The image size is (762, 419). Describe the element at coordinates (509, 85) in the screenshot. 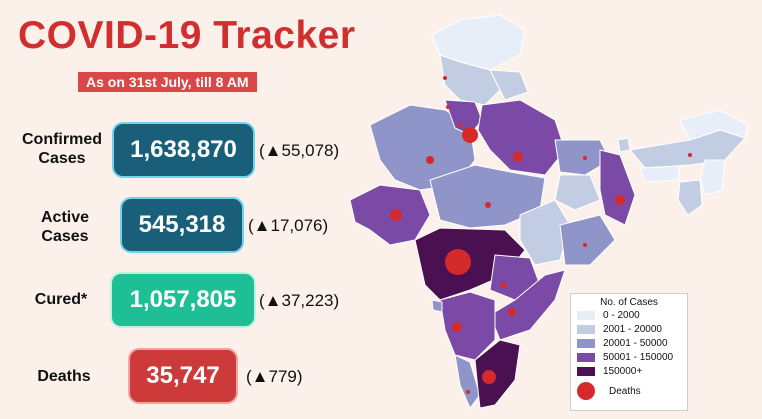

I see `region-uttarakhand` at that location.